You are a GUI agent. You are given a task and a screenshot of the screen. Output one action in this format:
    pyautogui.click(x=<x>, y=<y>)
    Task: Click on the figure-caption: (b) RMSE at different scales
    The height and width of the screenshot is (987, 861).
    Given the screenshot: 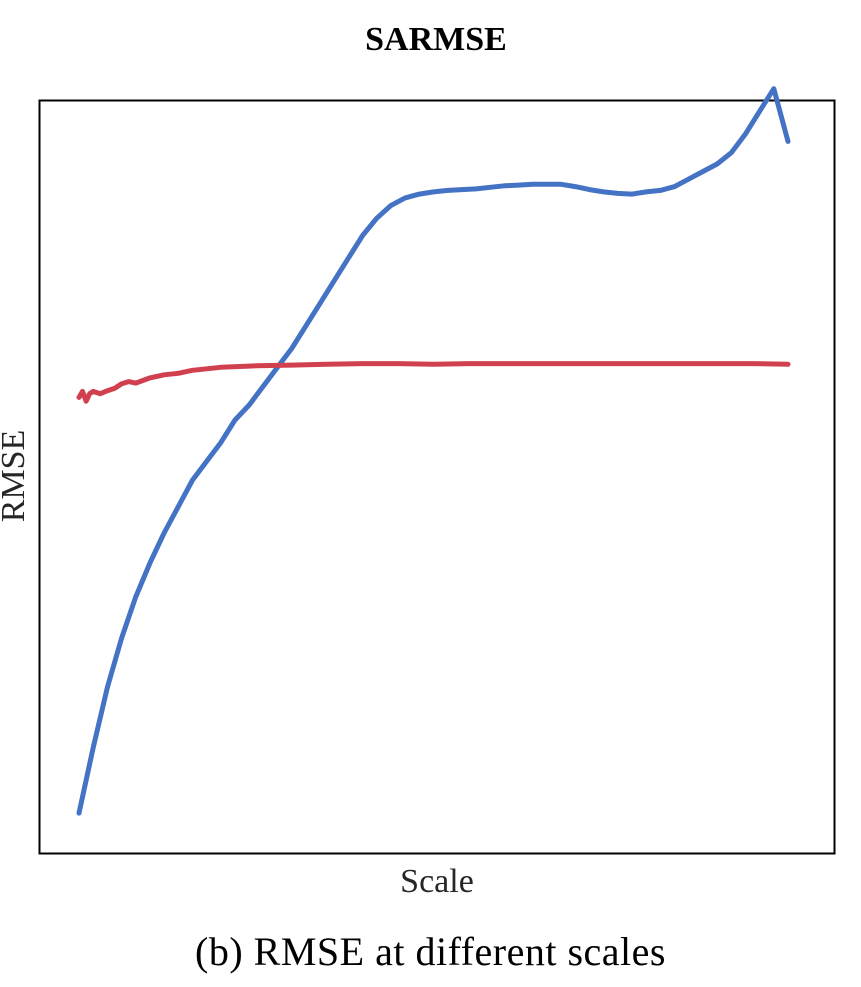 What is the action you would take?
    pyautogui.click(x=430, y=951)
    